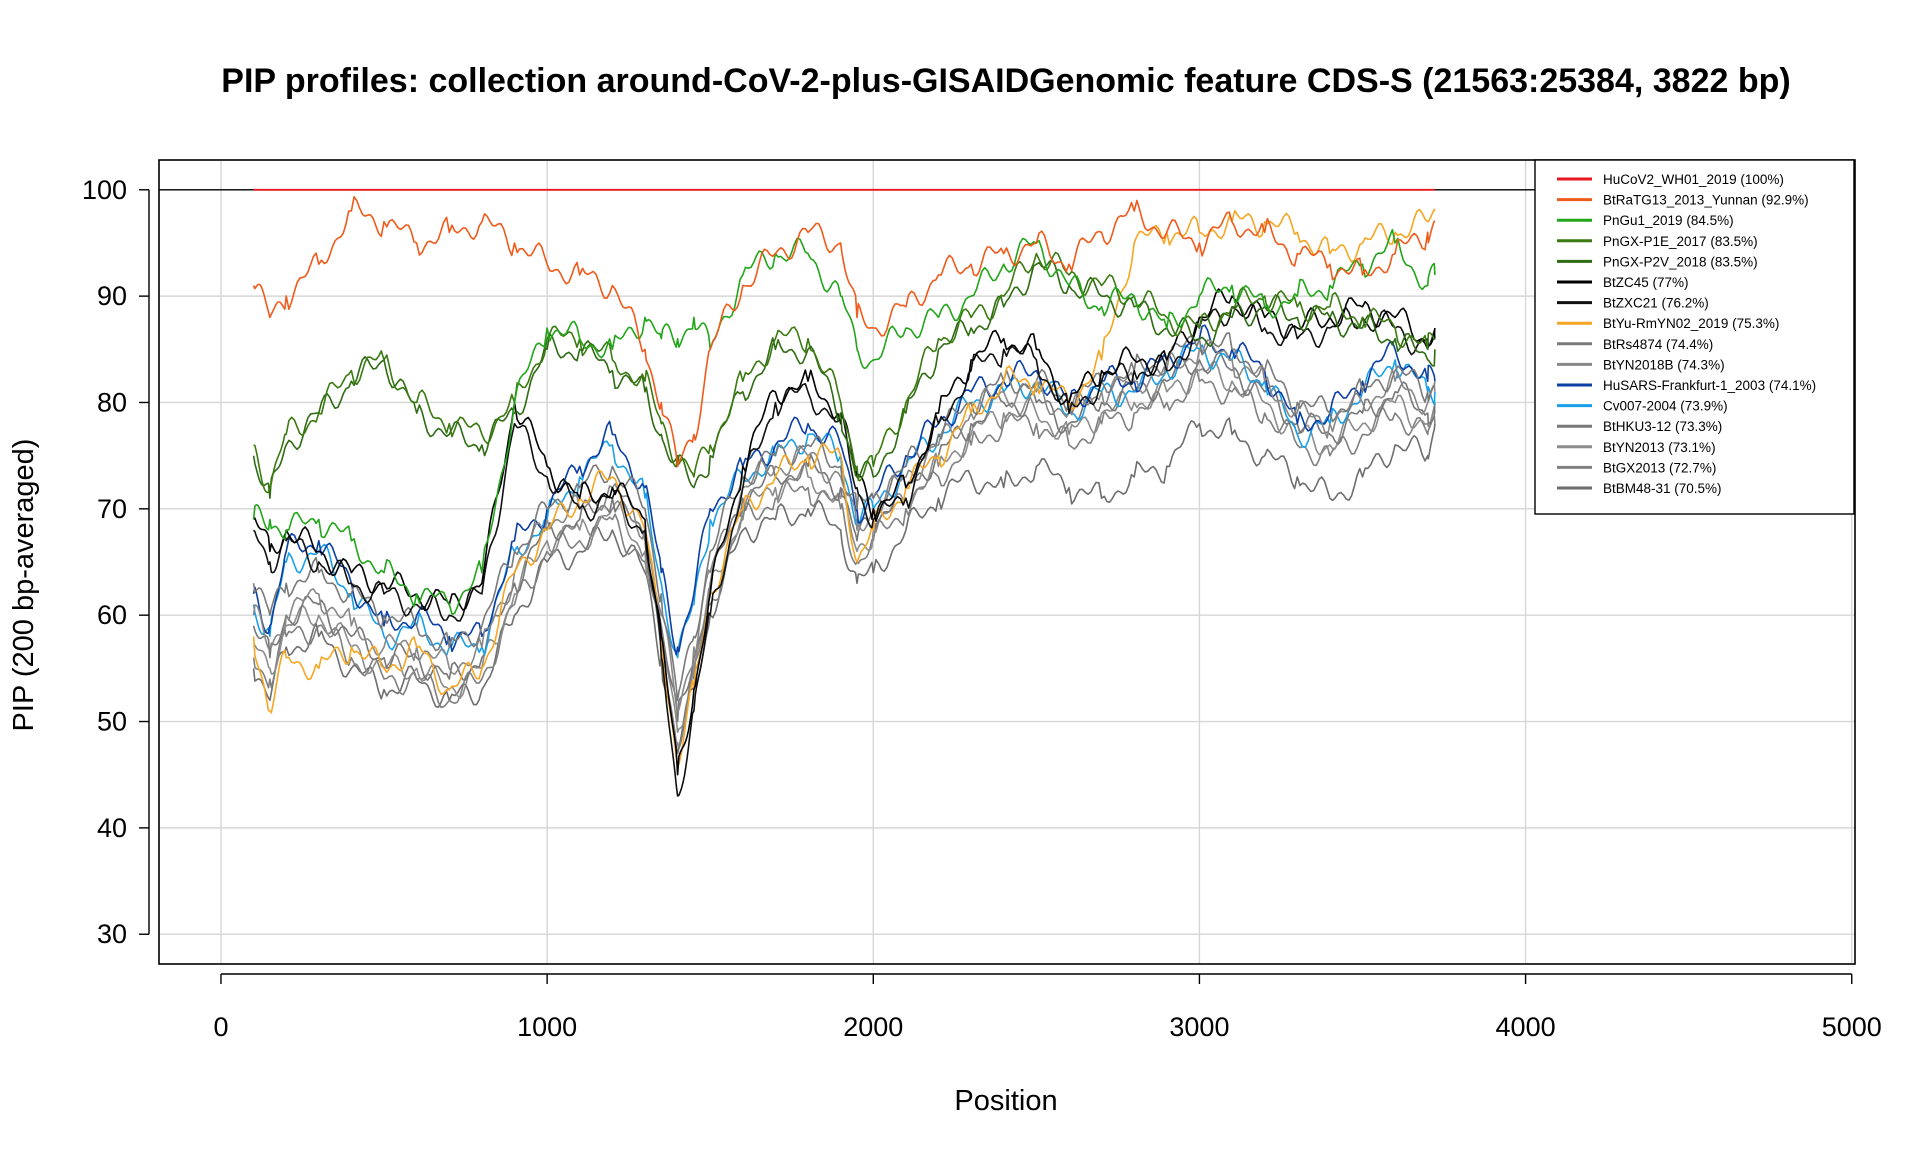 This screenshot has height=1152, width=1920. I want to click on y-axis: 30 40 50 60 70 80 90 100, so click(116, 562).